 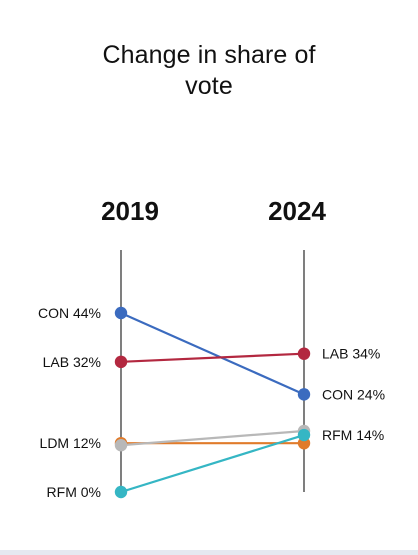 I want to click on series-line-con, so click(x=212, y=353).